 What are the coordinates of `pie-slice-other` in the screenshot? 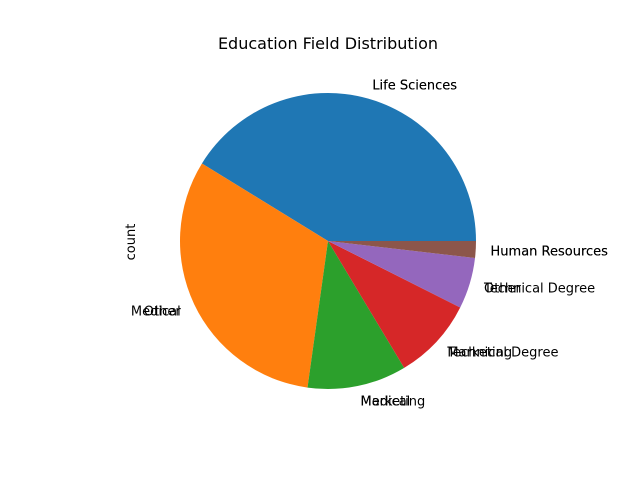 It's located at (402, 274).